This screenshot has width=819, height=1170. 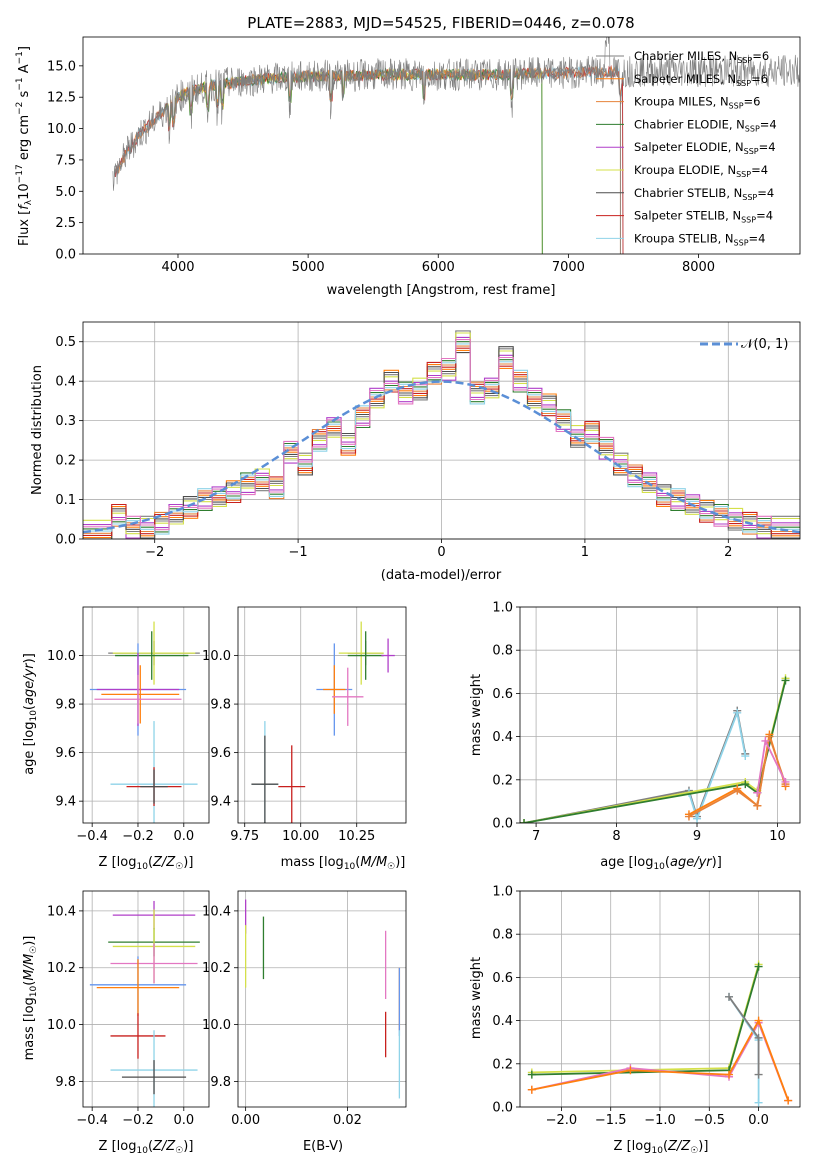 What do you see at coordinates (699, 239) in the screenshot?
I see `legend-label: Kroupa STELIB, NSSP=4` at bounding box center [699, 239].